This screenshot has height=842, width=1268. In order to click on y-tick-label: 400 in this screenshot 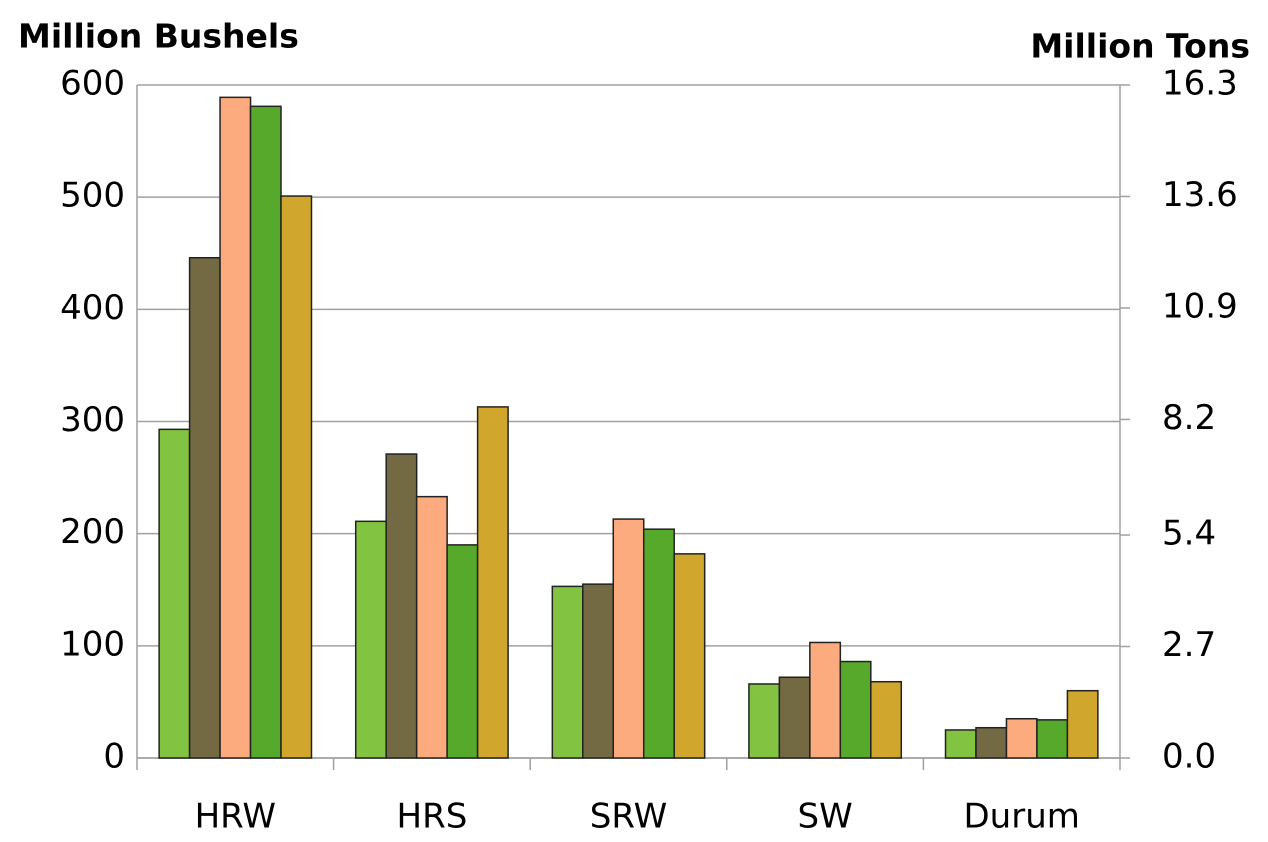, I will do `click(92, 308)`.